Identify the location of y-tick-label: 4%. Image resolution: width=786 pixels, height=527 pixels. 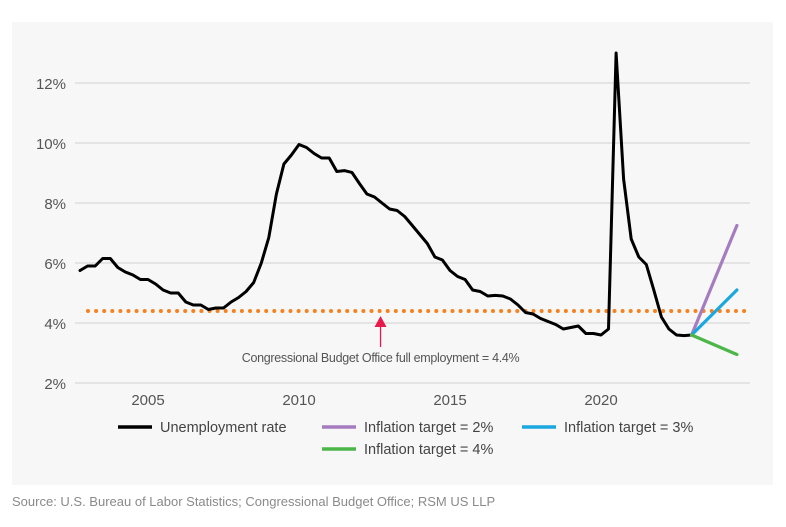
(55, 324).